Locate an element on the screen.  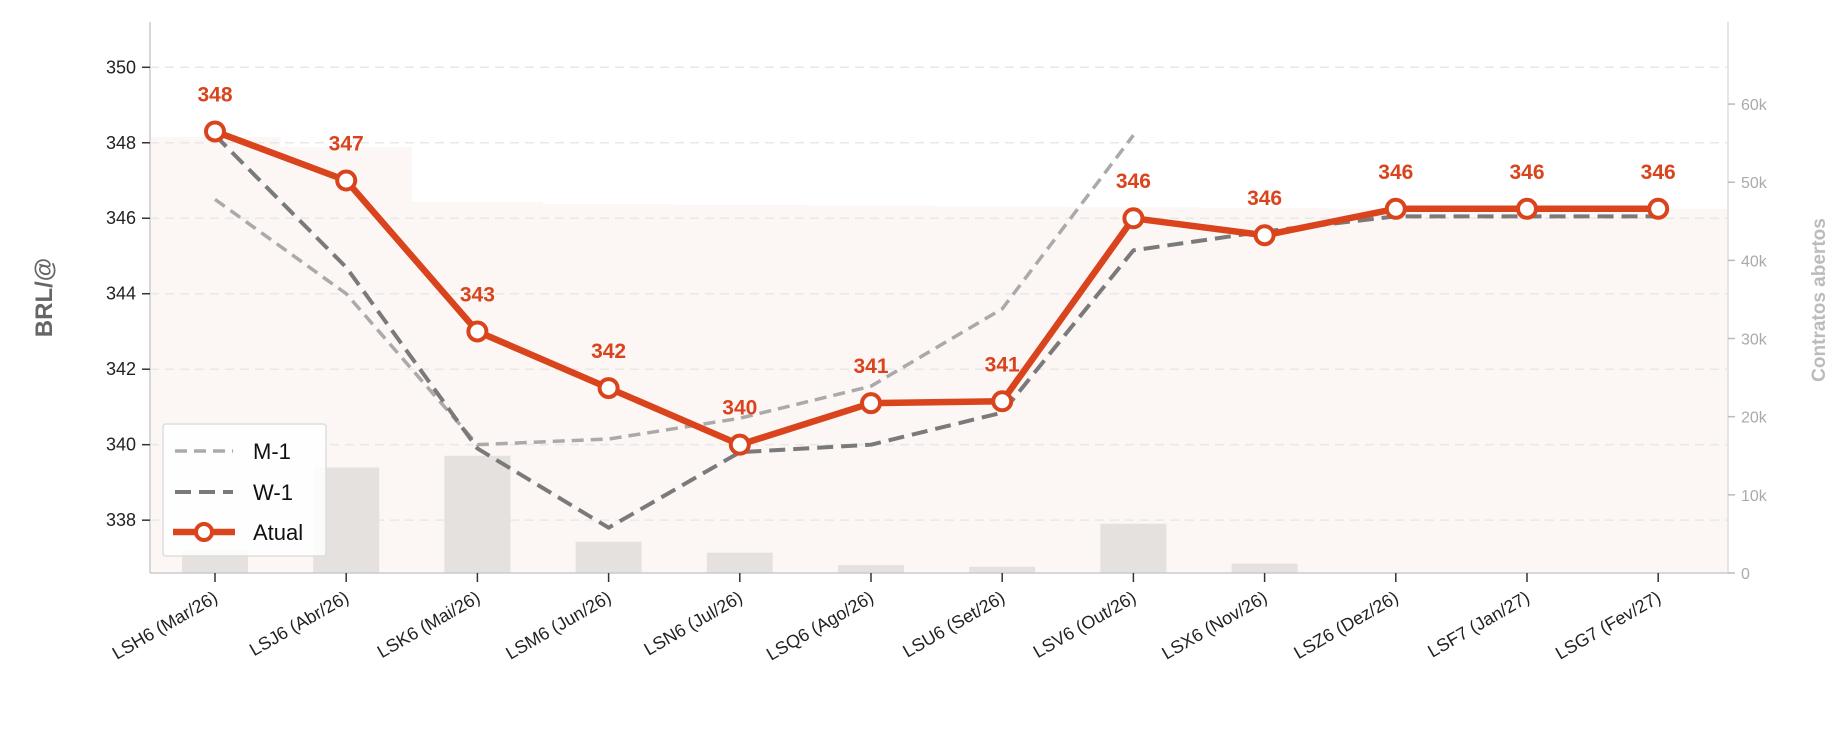
x-tick-label: LSG7 (Fev/27) is located at coordinates (1608, 625).